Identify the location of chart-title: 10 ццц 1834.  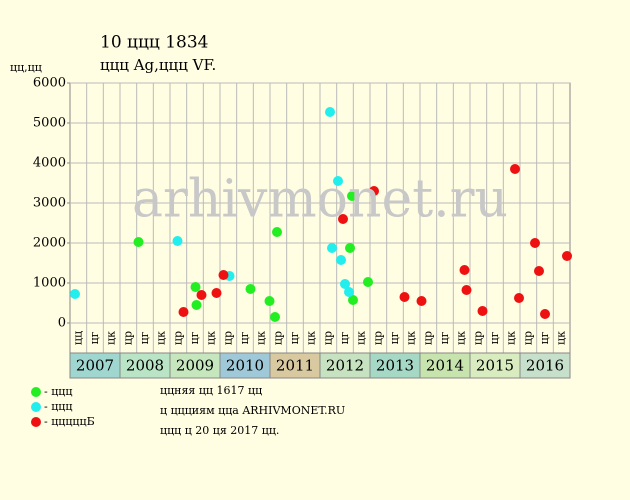
(154, 43).